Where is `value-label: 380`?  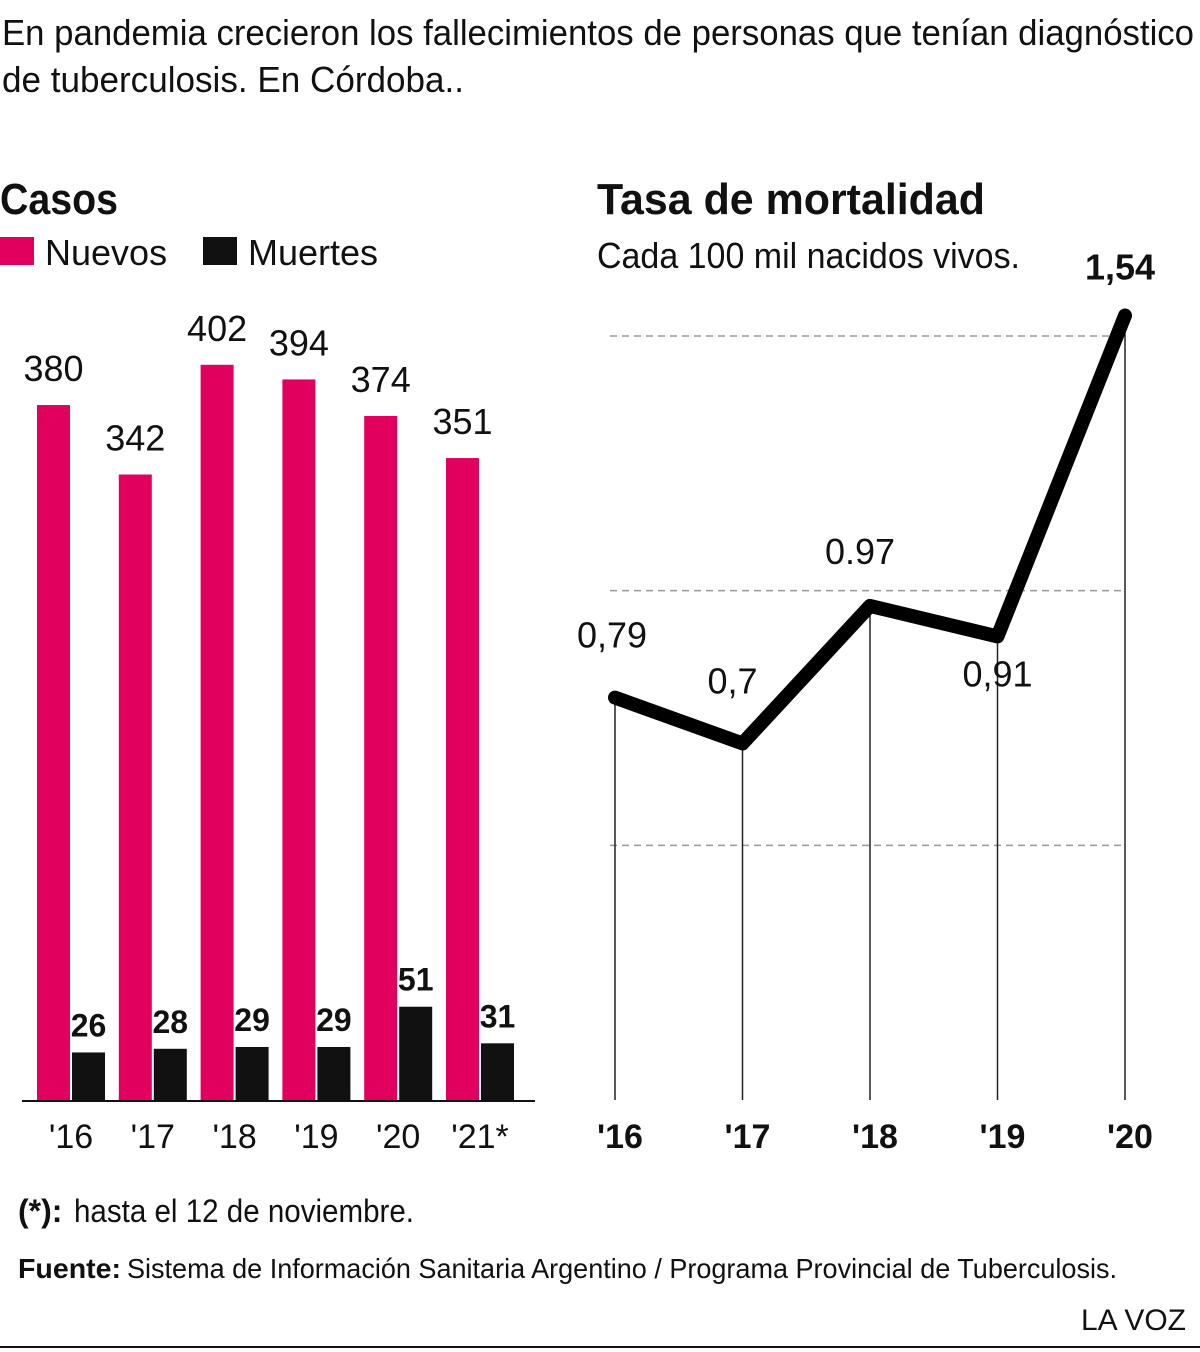
value-label: 380 is located at coordinates (53, 368).